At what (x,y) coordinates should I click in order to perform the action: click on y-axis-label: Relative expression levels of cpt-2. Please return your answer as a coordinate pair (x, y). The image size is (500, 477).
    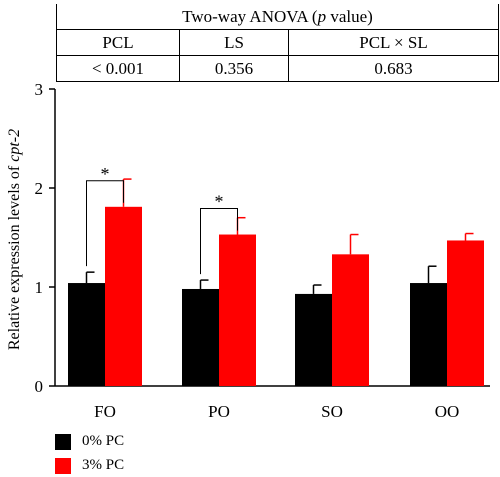
    Looking at the image, I should click on (14, 239).